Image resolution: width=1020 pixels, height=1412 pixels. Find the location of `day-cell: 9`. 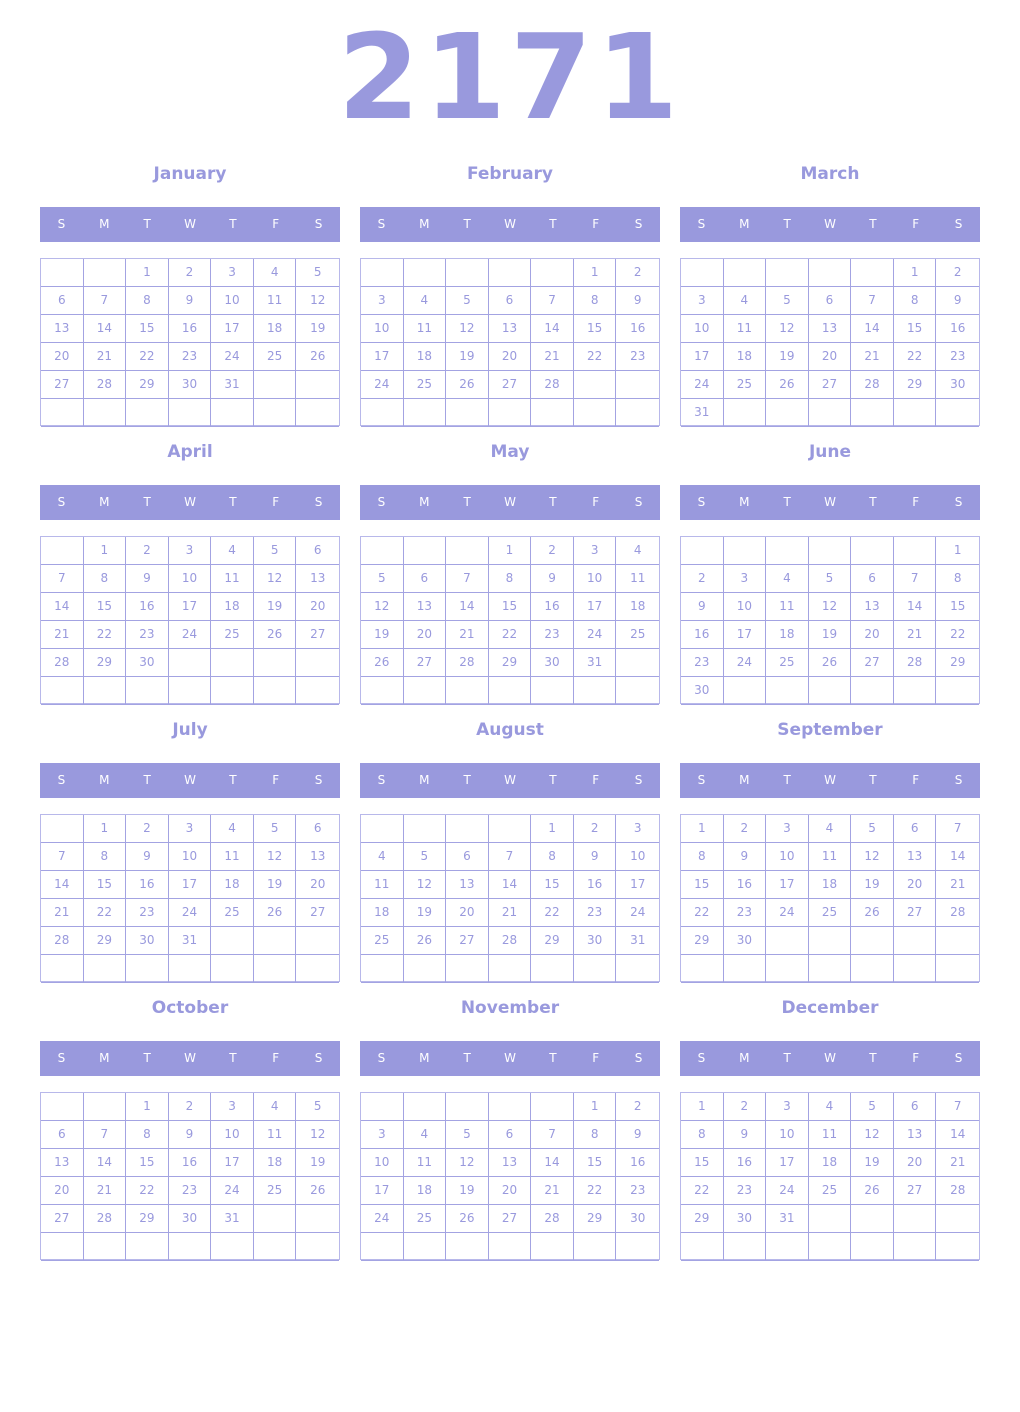

day-cell: 9 is located at coordinates (745, 1135).